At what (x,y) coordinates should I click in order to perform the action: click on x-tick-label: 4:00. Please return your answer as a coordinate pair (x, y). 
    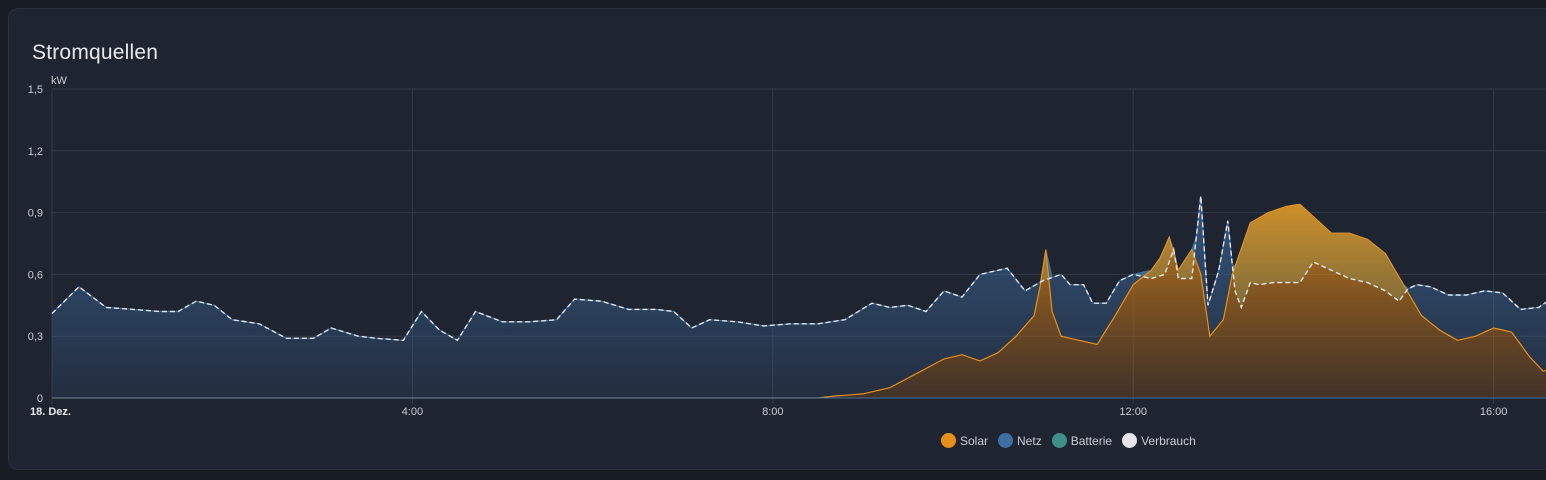
    Looking at the image, I should click on (412, 412).